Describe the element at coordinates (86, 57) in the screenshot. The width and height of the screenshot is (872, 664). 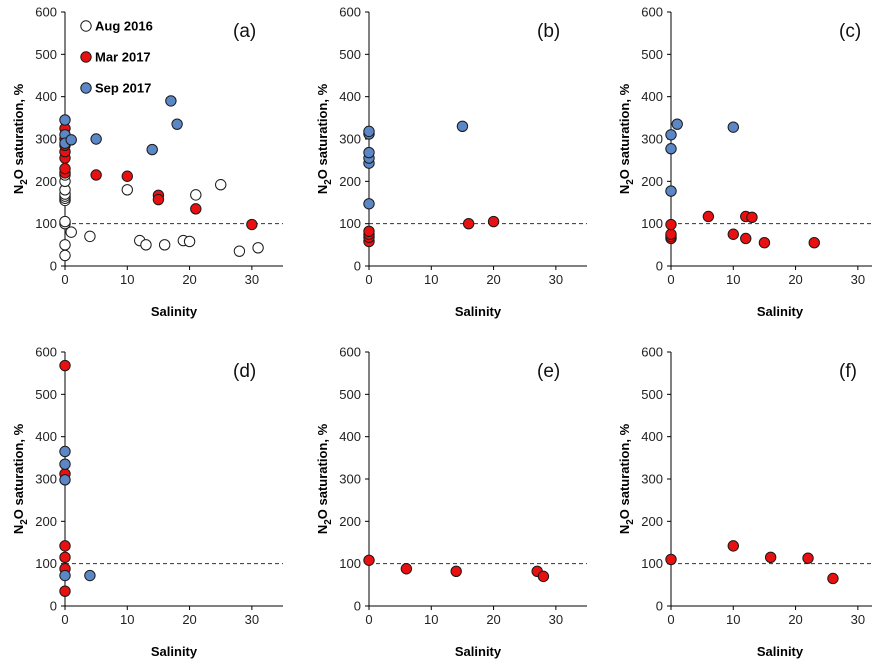
I see `legend-marker-mar-2017` at that location.